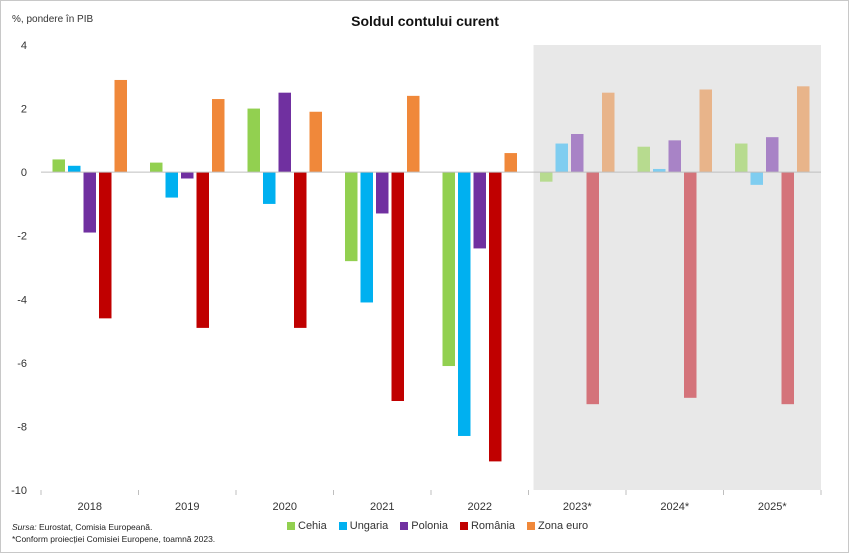  I want to click on bar-cehia-2018, so click(58, 166).